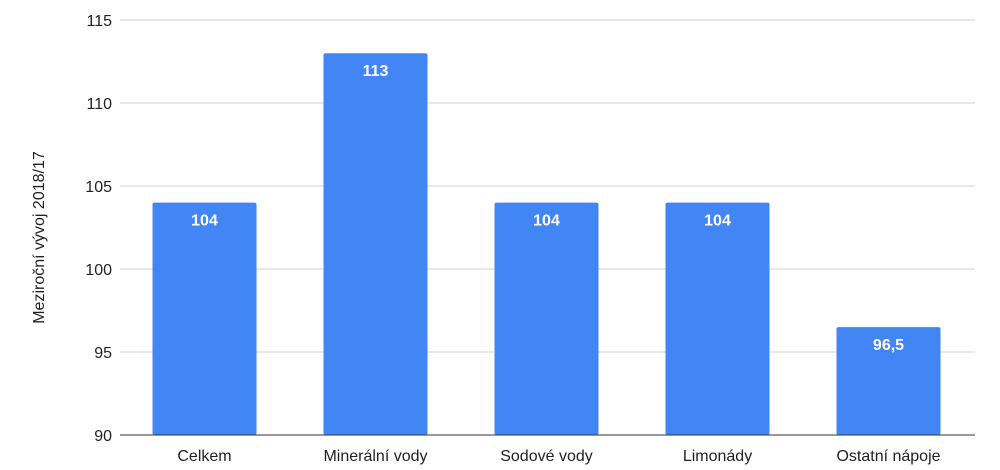  What do you see at coordinates (103, 353) in the screenshot?
I see `y-tick-label: 95` at bounding box center [103, 353].